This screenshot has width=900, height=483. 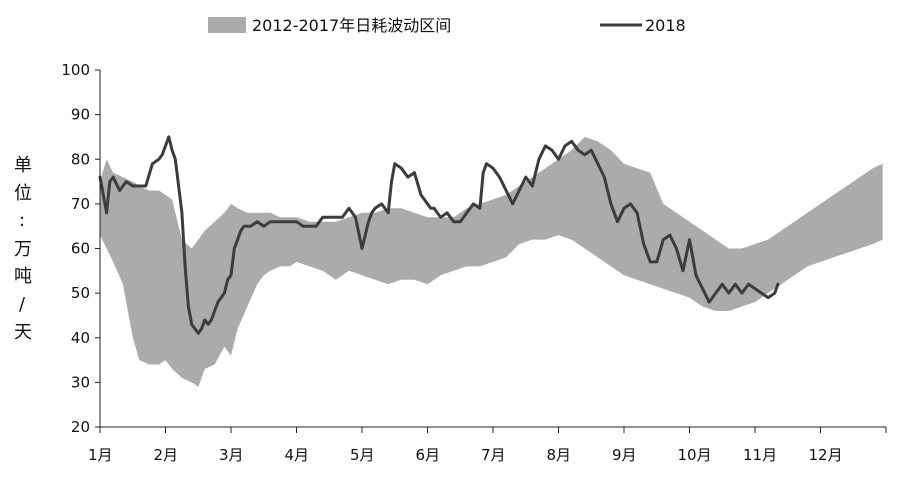 What do you see at coordinates (100, 455) in the screenshot?
I see `x-tick-label: 1月` at bounding box center [100, 455].